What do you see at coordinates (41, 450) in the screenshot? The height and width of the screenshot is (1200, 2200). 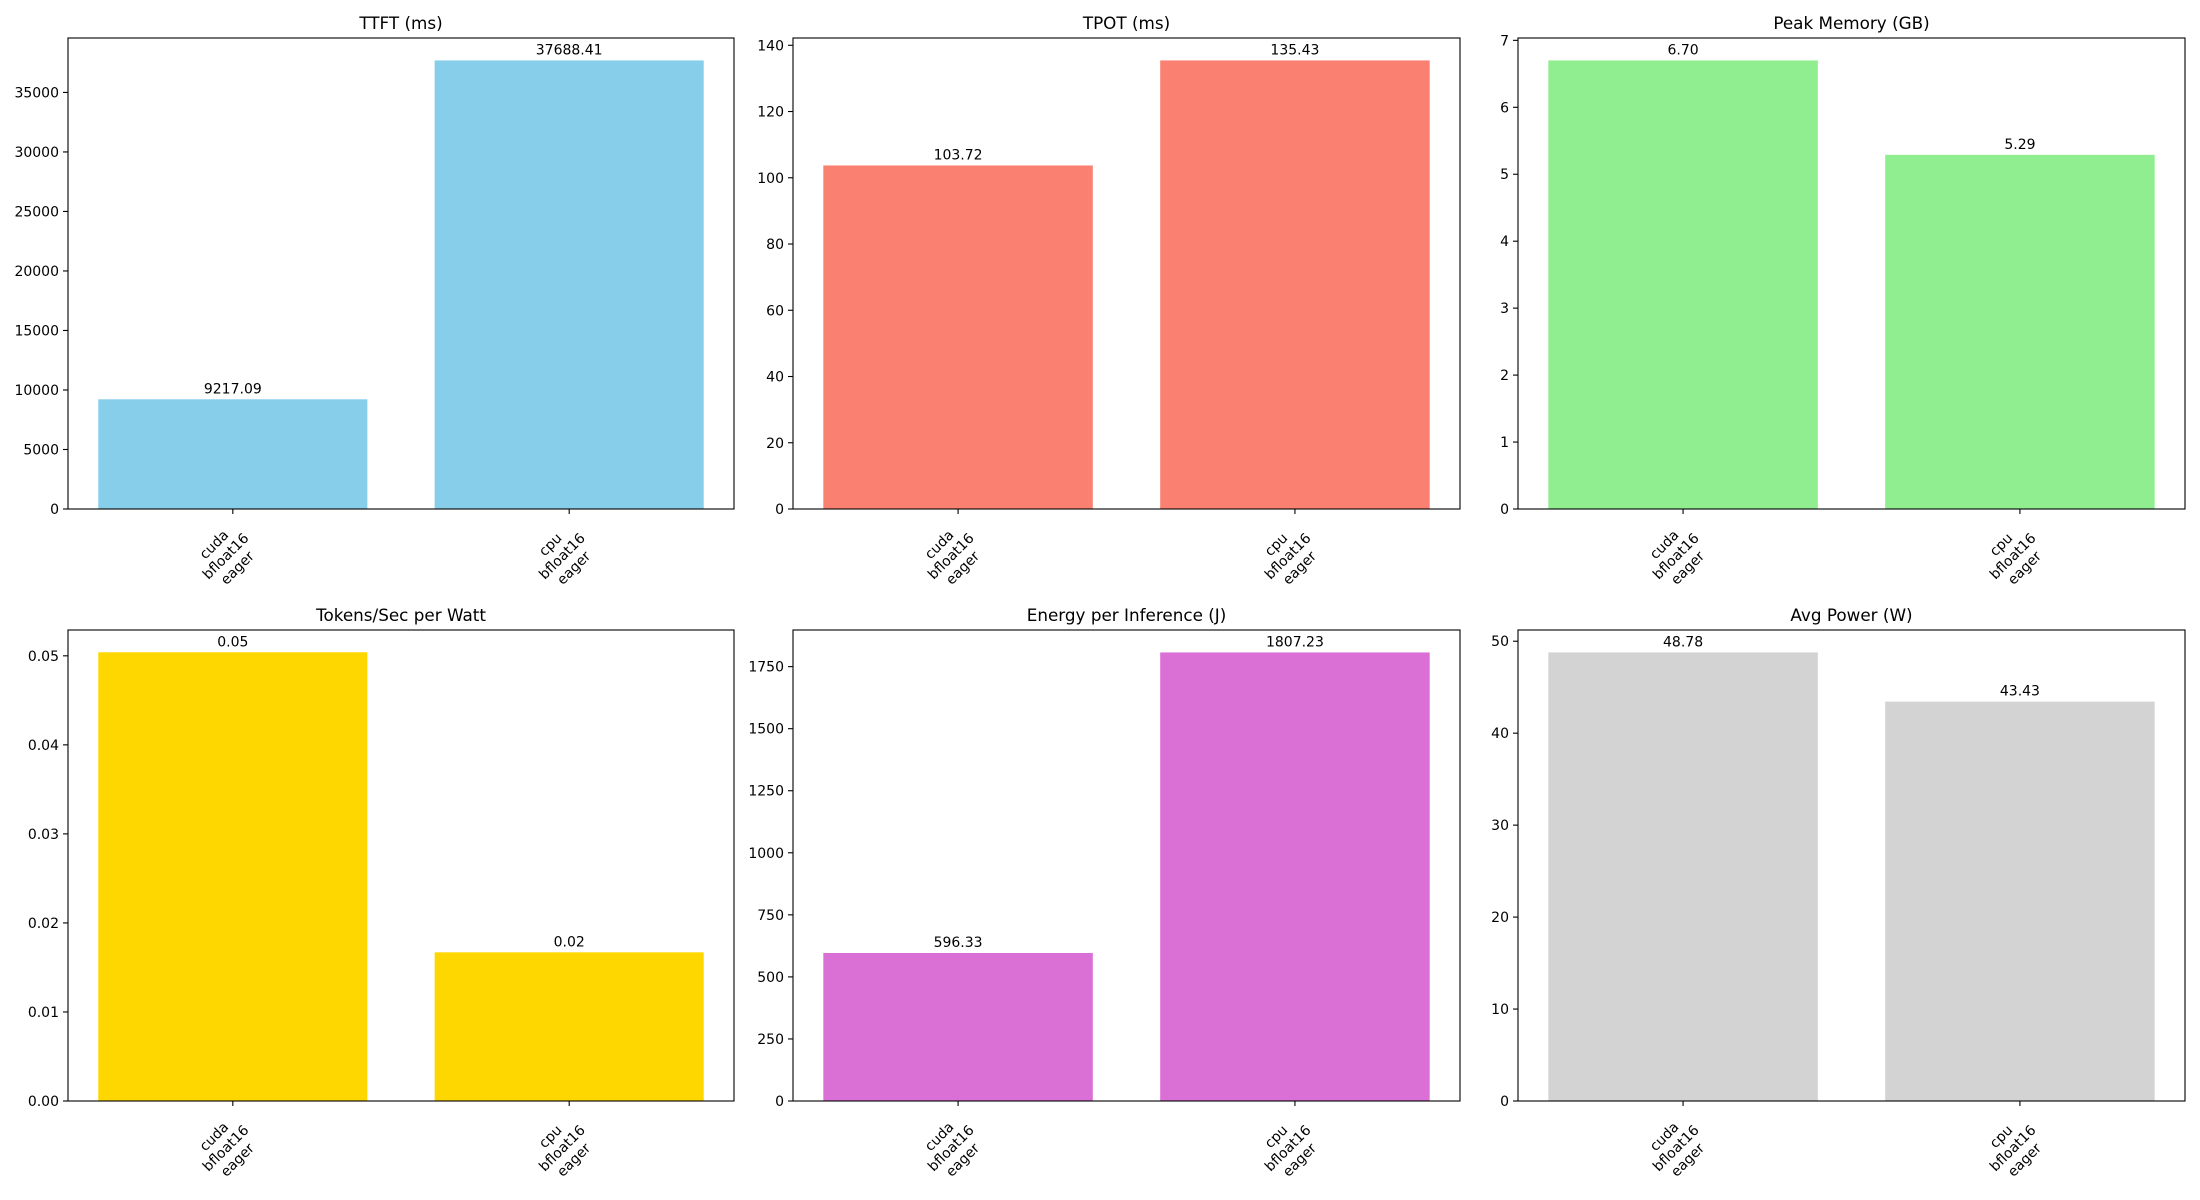 I see `y-tick-label: 5000` at bounding box center [41, 450].